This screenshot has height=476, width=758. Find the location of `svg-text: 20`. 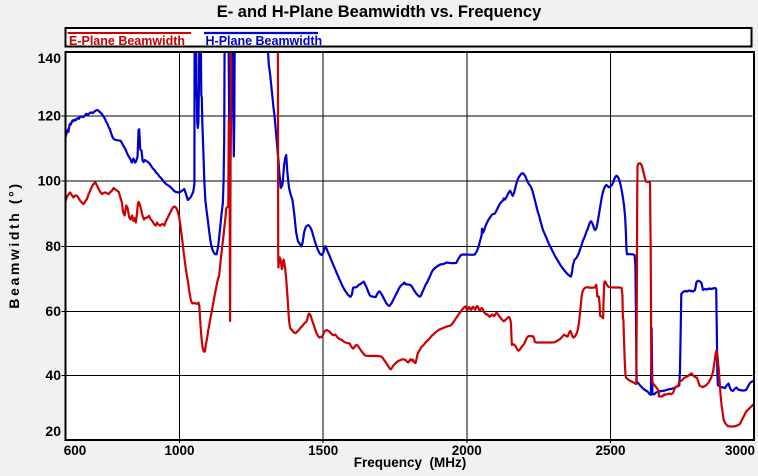

svg-text: 20 is located at coordinates (53, 431).